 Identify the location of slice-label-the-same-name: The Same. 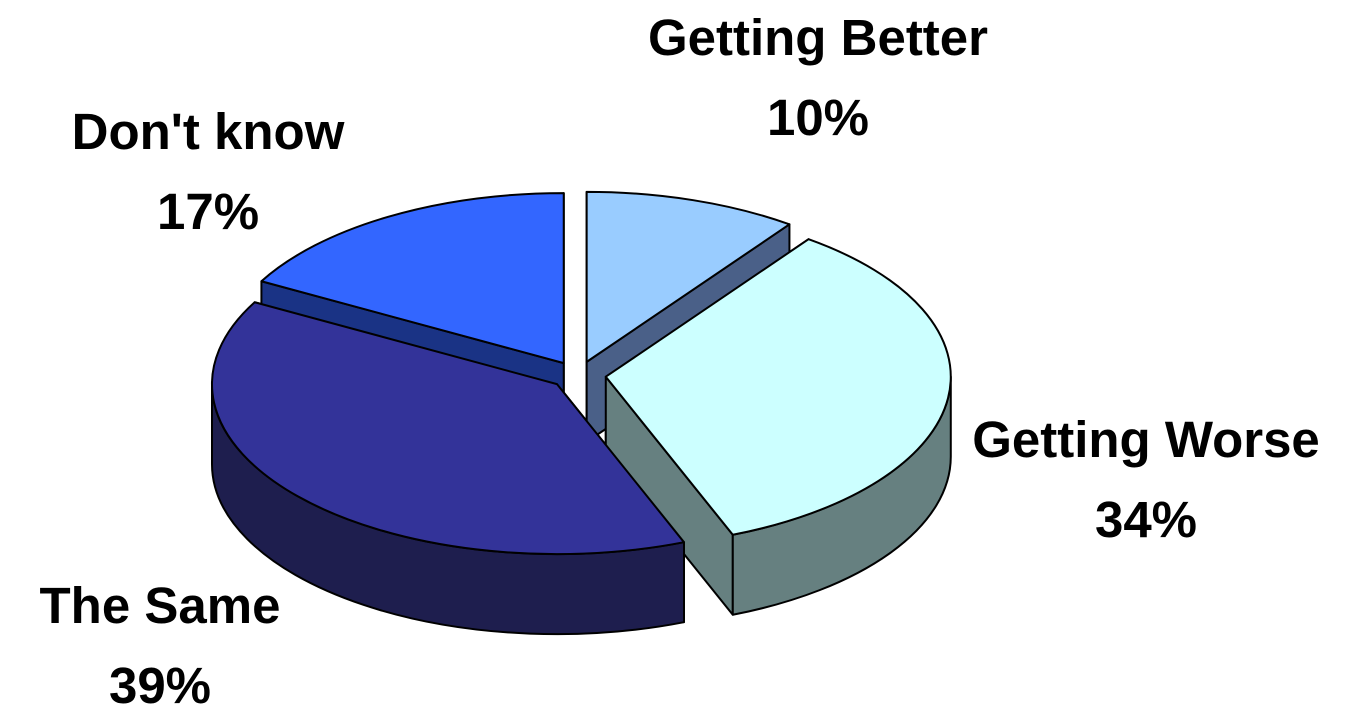
(160, 605).